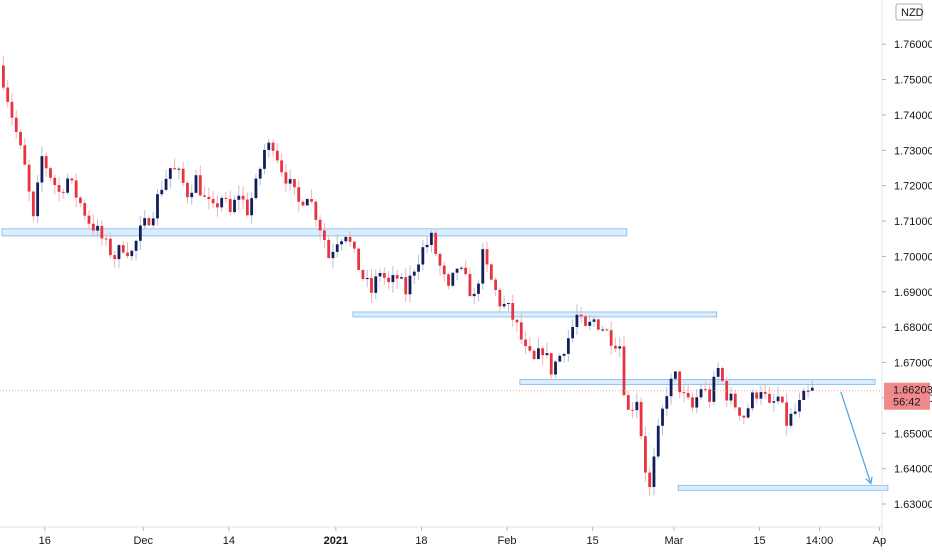 The width and height of the screenshot is (932, 555). I want to click on price-tick-label: 1.76000, so click(913, 45).